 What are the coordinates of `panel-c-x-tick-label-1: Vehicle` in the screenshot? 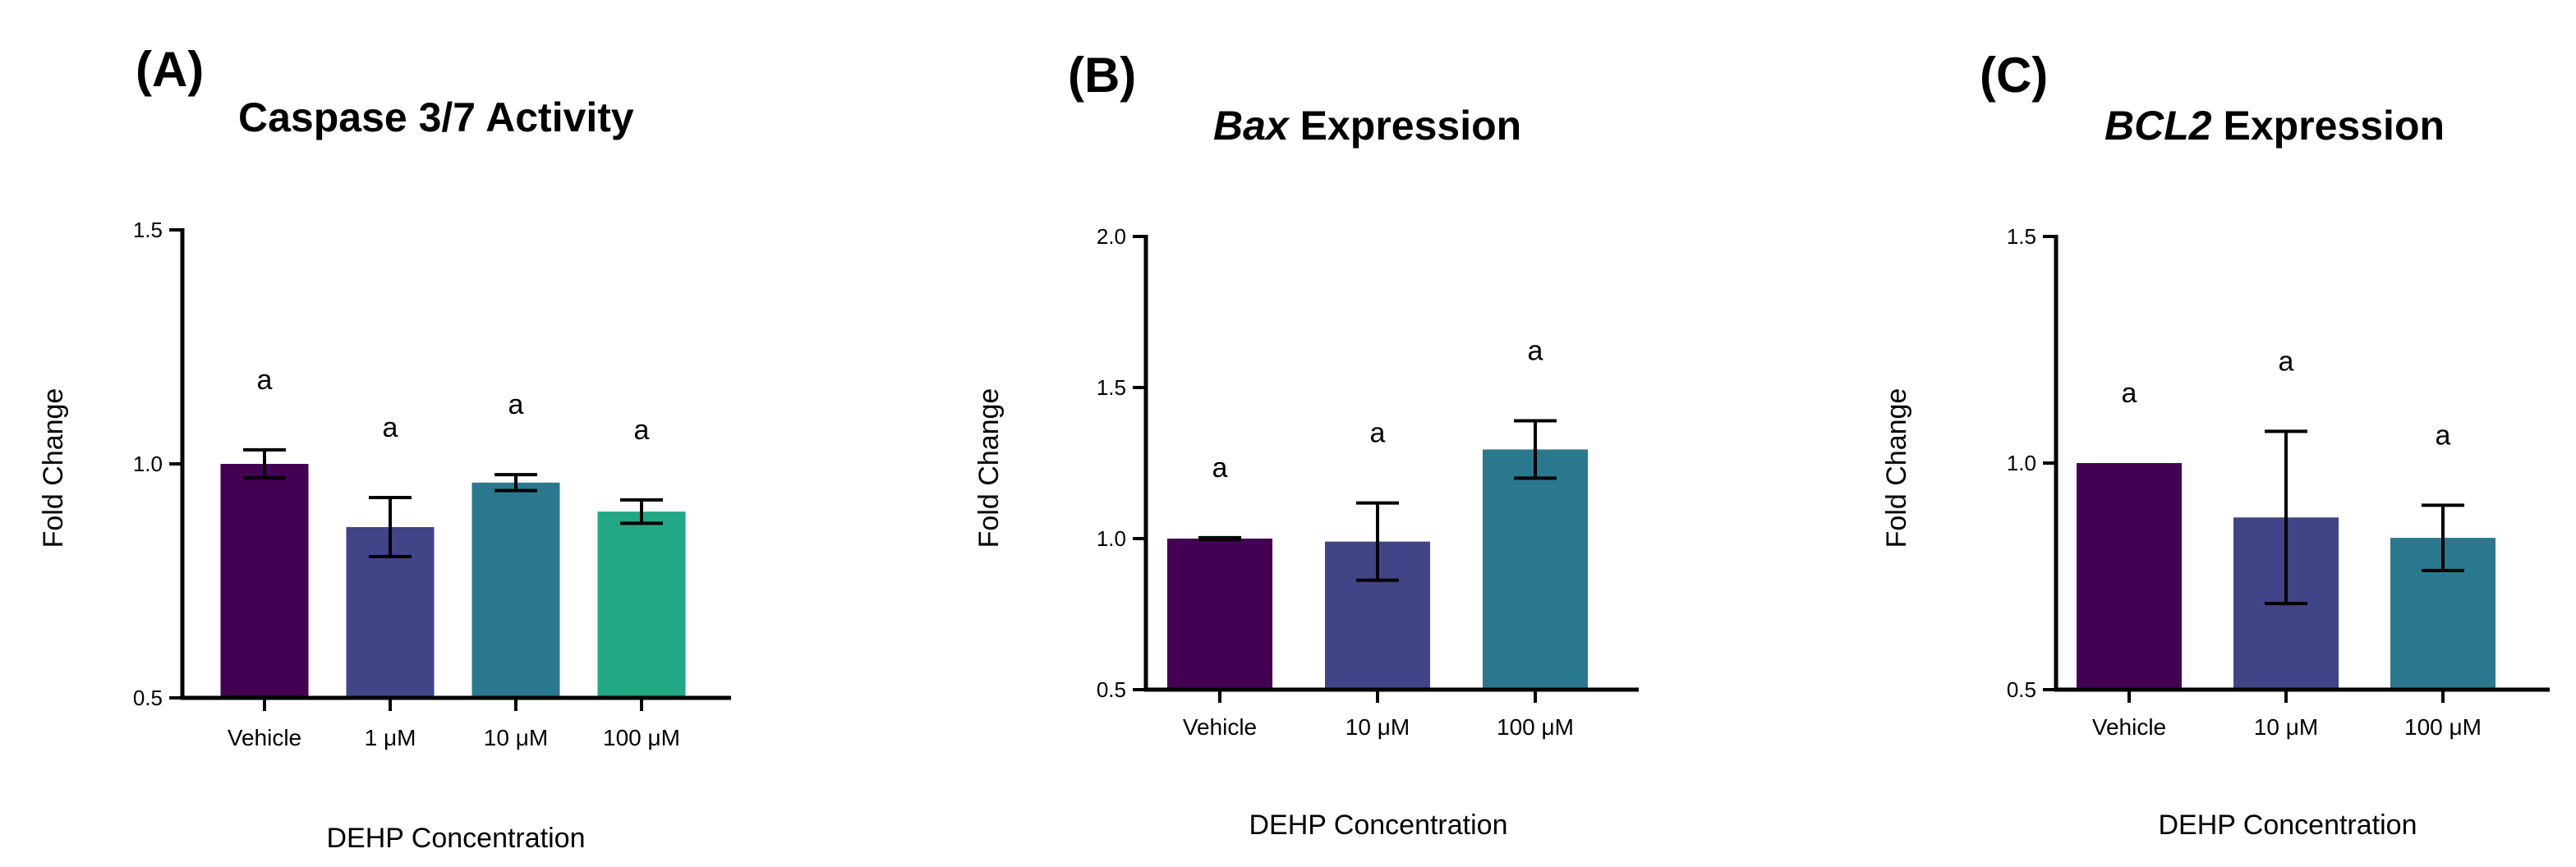 It's located at (2129, 727).